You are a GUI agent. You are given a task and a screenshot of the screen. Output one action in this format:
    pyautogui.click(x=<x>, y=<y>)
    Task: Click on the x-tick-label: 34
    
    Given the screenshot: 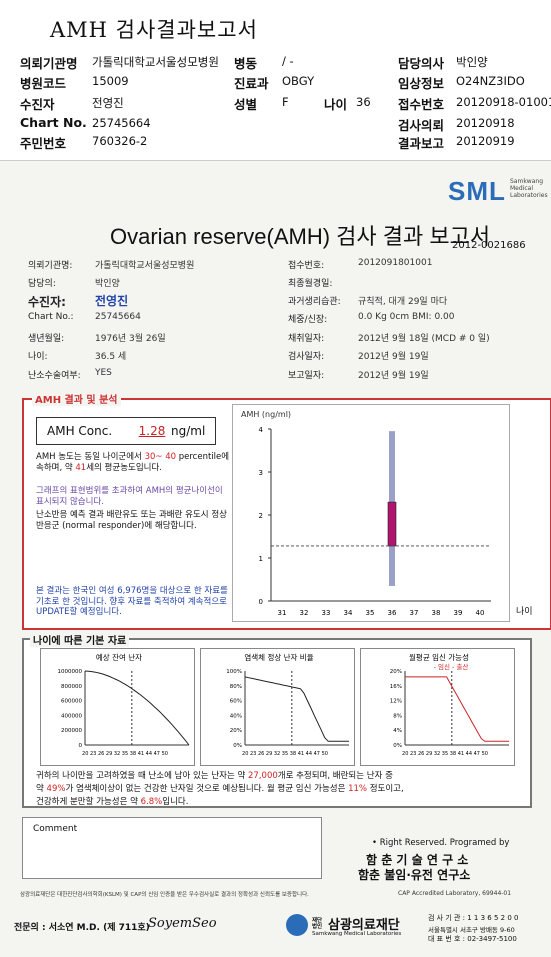 What is the action you would take?
    pyautogui.click(x=348, y=613)
    